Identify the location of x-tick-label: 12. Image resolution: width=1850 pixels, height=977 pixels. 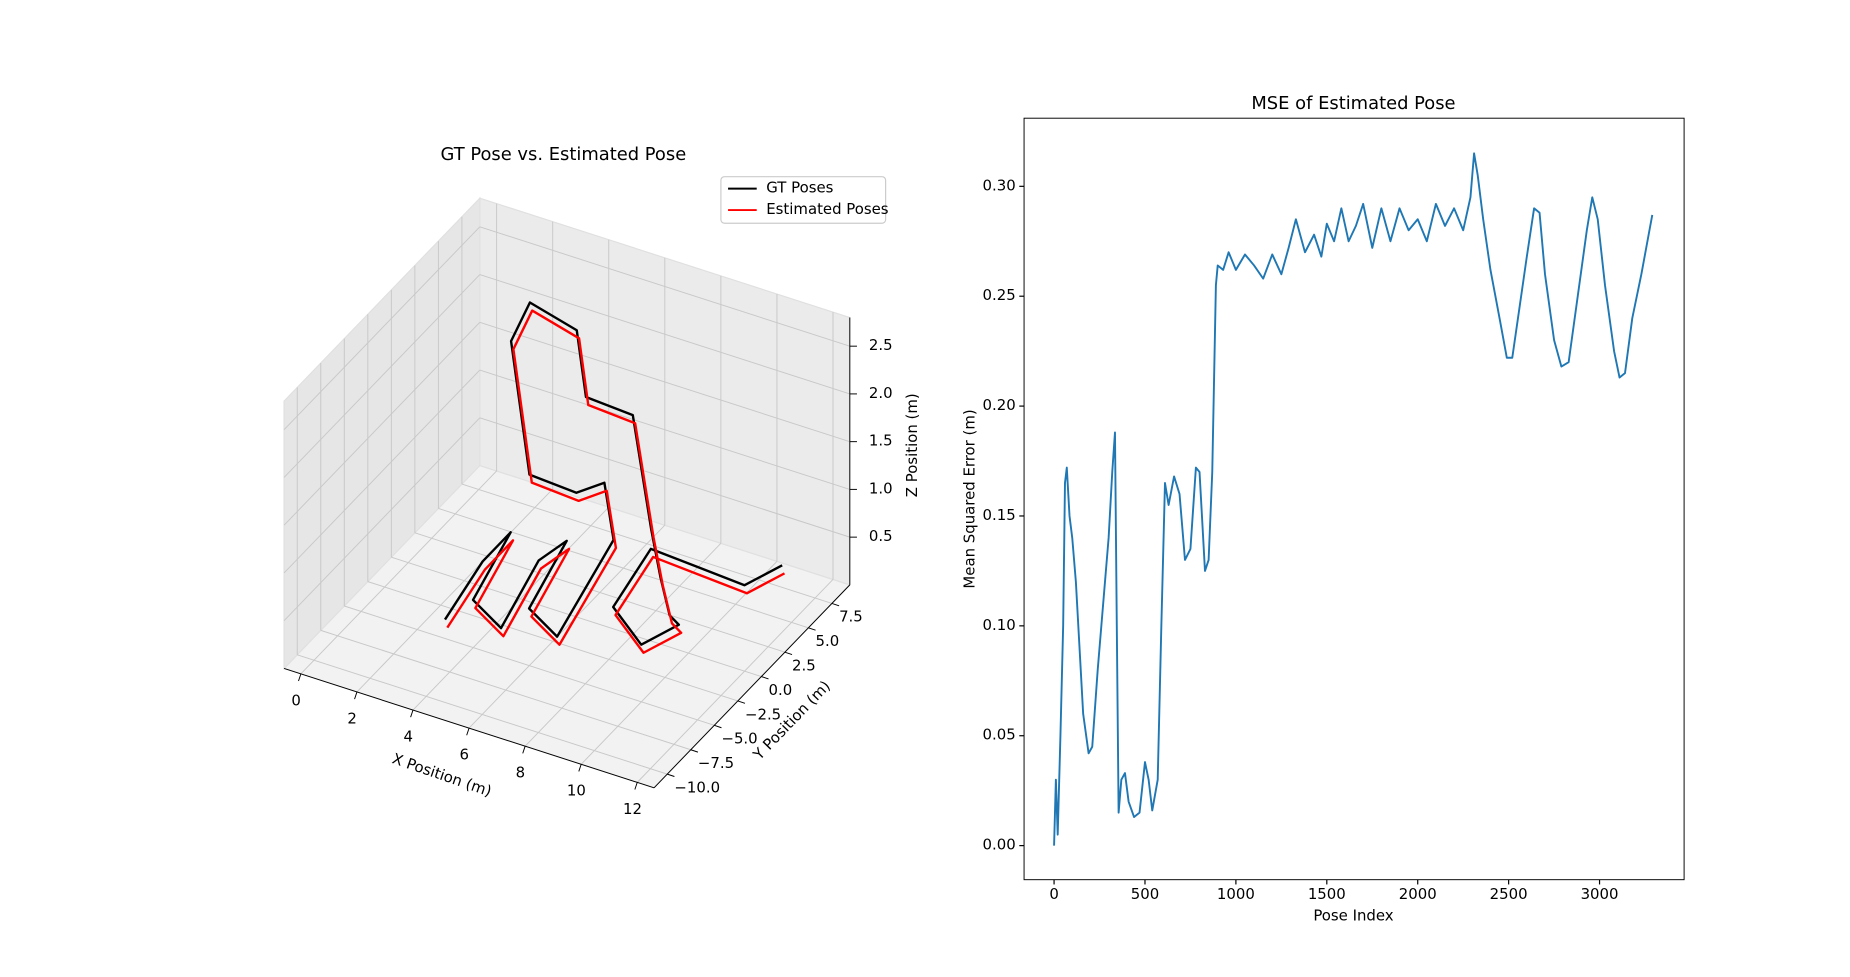
(632, 809).